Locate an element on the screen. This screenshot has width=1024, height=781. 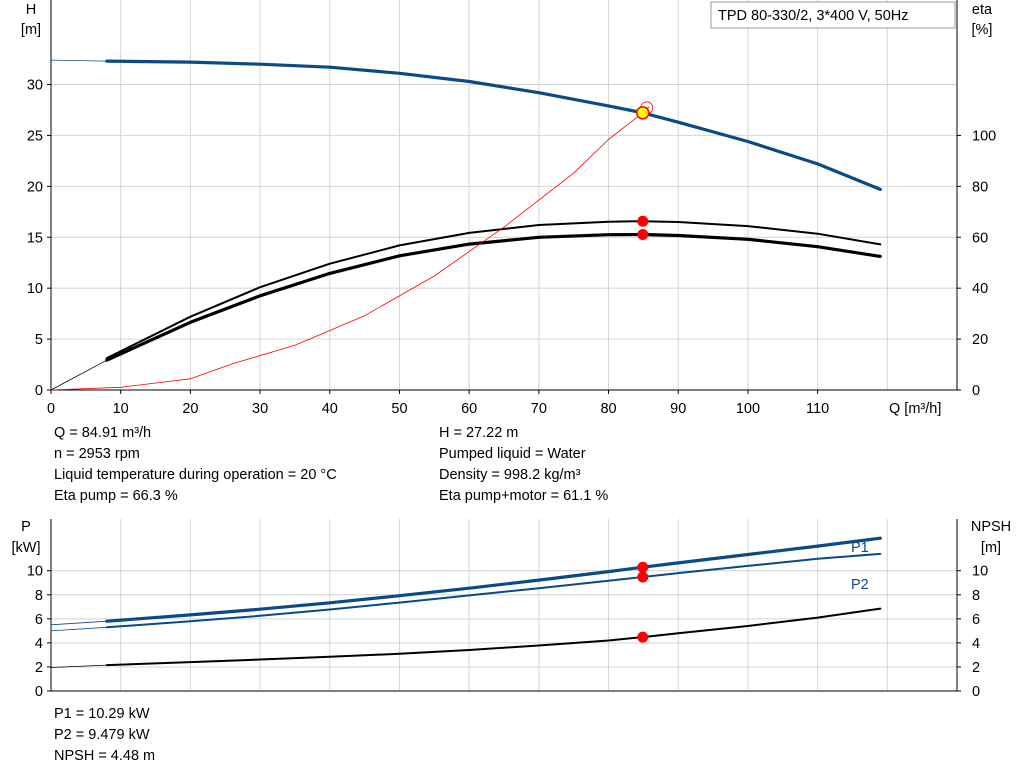
pumped-liquid-value: Pumped liquid = Water is located at coordinates (512, 454).